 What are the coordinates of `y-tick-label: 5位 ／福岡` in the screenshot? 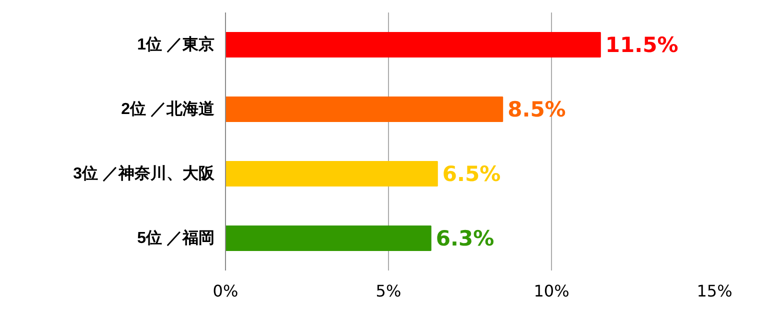 It's located at (175, 237).